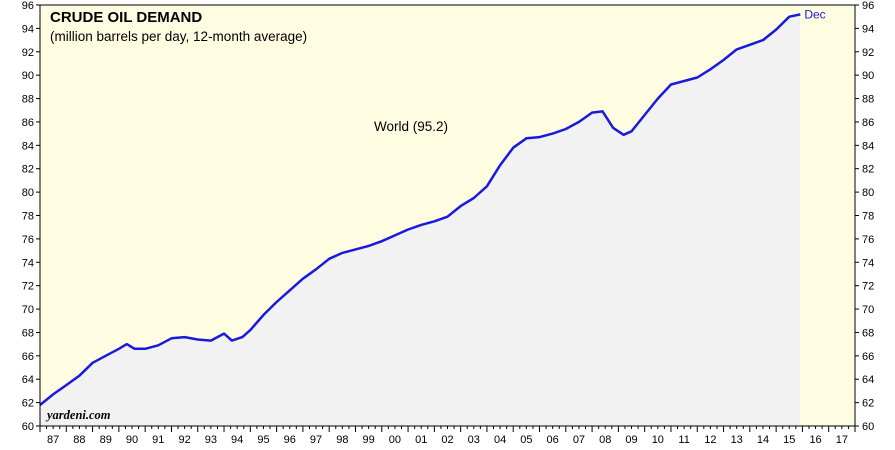  What do you see at coordinates (605, 440) in the screenshot?
I see `x-tick-label: 08` at bounding box center [605, 440].